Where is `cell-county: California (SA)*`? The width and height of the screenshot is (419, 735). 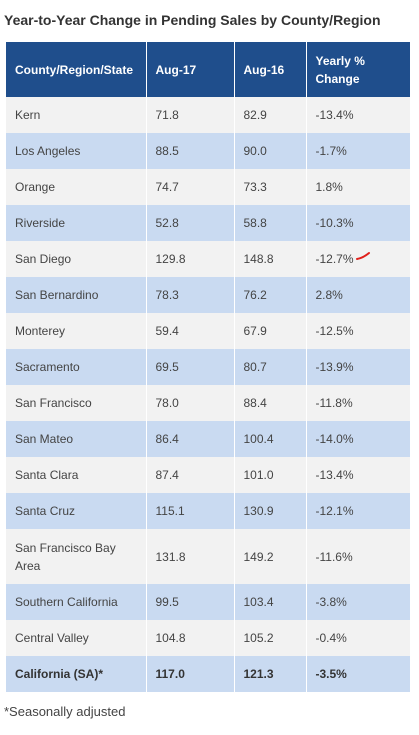 cell-county: California (SA)* is located at coordinates (76, 674).